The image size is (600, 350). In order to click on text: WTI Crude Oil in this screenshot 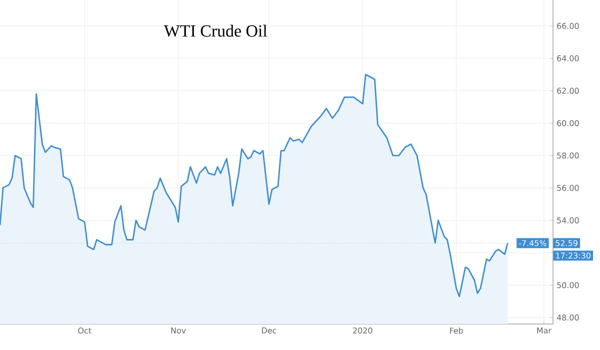, I will do `click(216, 30)`.